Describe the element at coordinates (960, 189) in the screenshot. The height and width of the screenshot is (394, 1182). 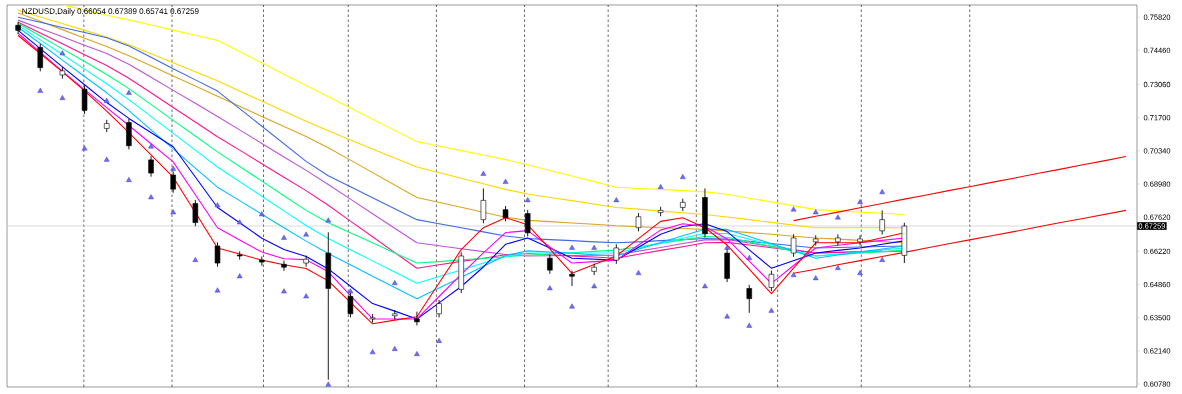
I see `line-series` at that location.